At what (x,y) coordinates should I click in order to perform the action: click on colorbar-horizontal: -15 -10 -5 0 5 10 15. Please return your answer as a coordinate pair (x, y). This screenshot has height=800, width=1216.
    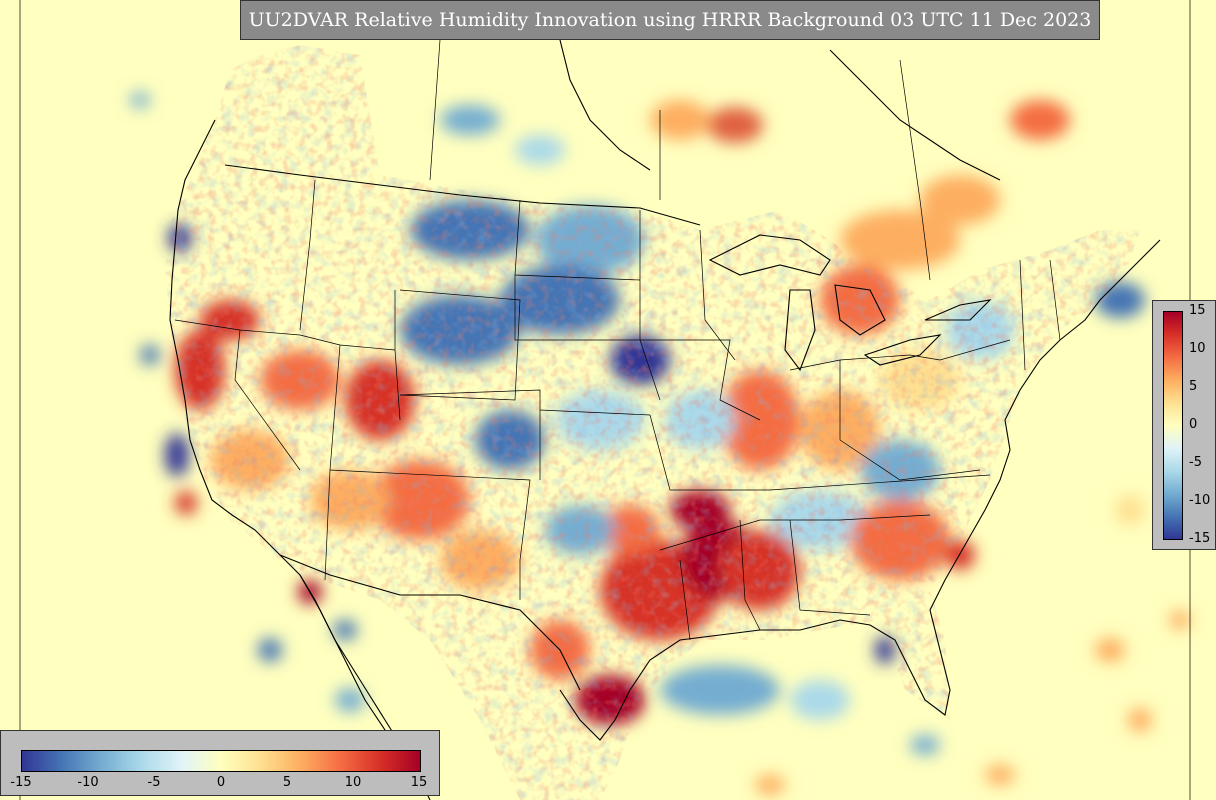
    Looking at the image, I should click on (220, 763).